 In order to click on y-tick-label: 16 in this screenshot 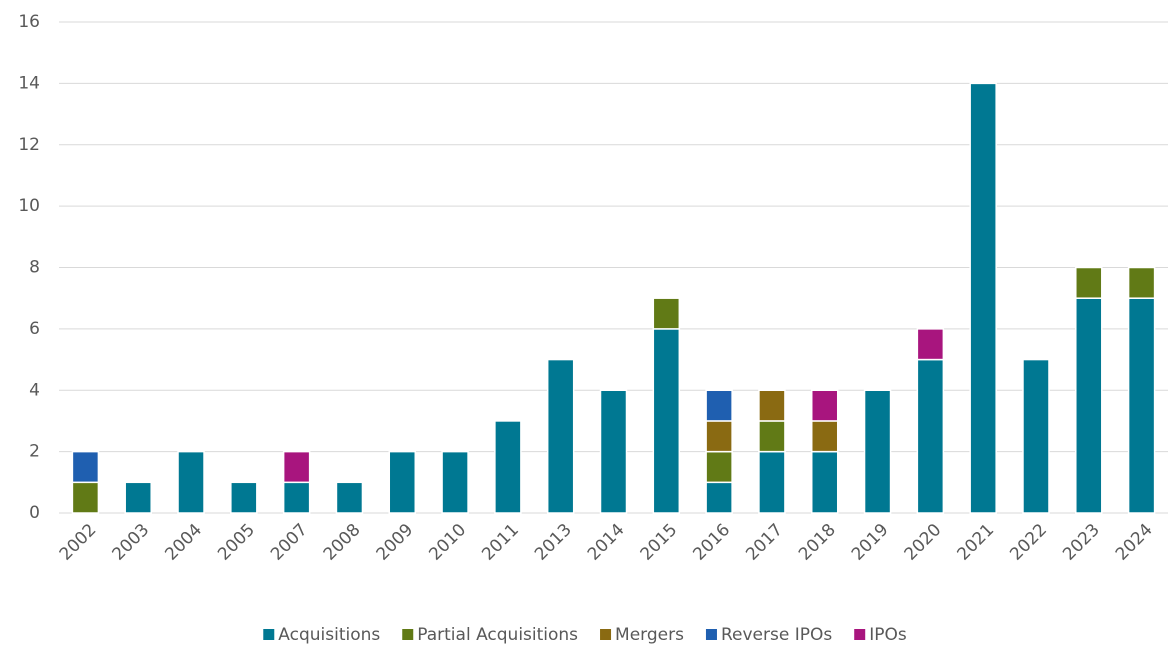, I will do `click(29, 22)`.